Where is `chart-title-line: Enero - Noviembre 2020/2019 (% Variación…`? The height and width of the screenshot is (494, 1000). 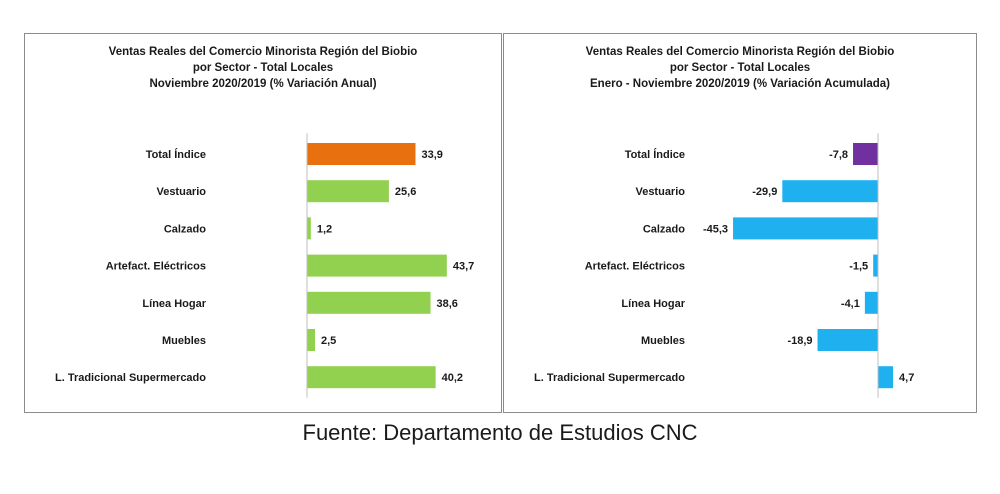 chart-title-line: Enero - Noviembre 2020/2019 (% Variación… is located at coordinates (740, 84).